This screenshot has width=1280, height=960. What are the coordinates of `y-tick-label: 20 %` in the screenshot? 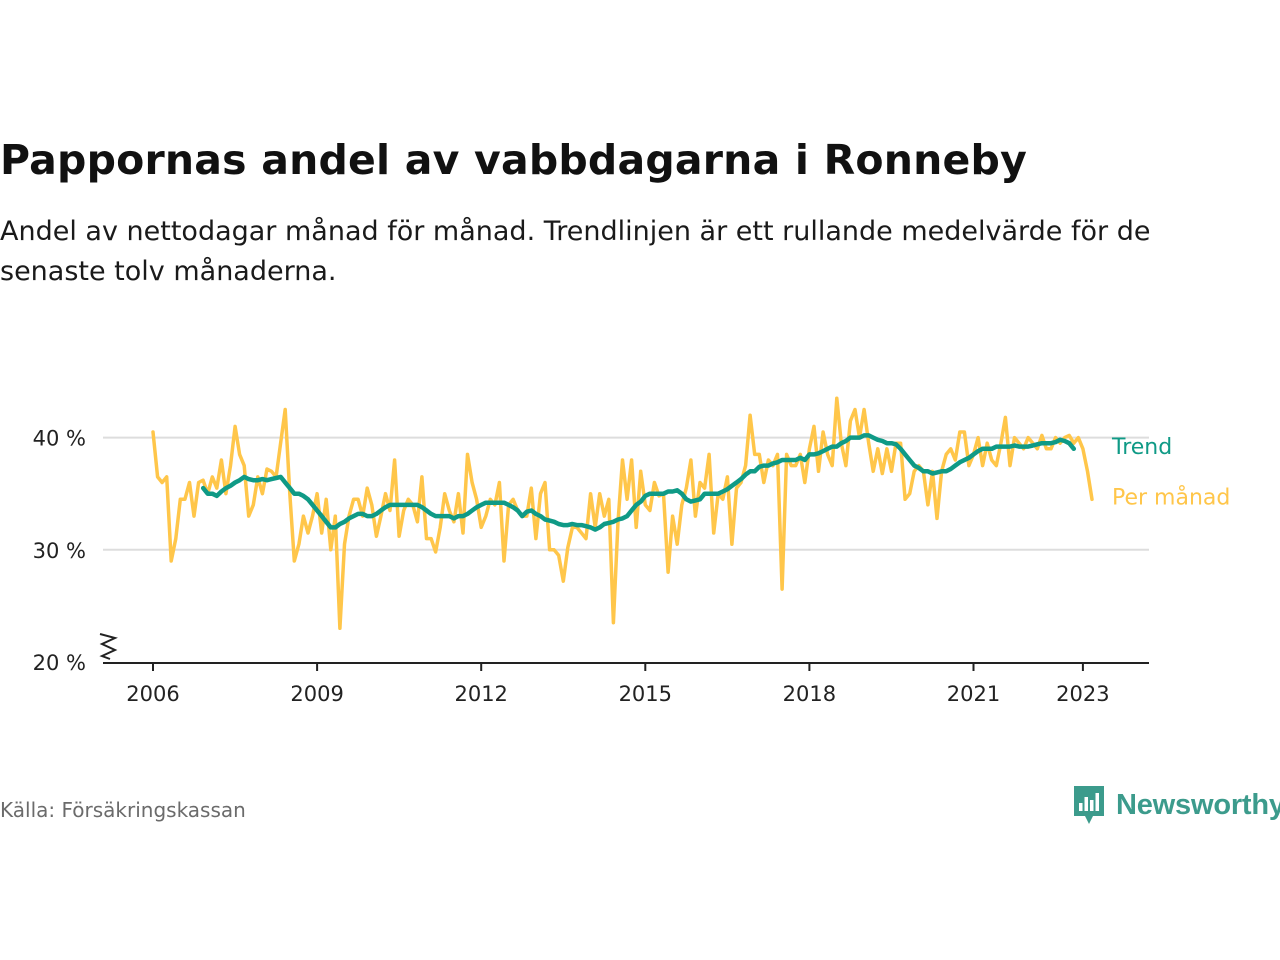 It's located at (59, 663).